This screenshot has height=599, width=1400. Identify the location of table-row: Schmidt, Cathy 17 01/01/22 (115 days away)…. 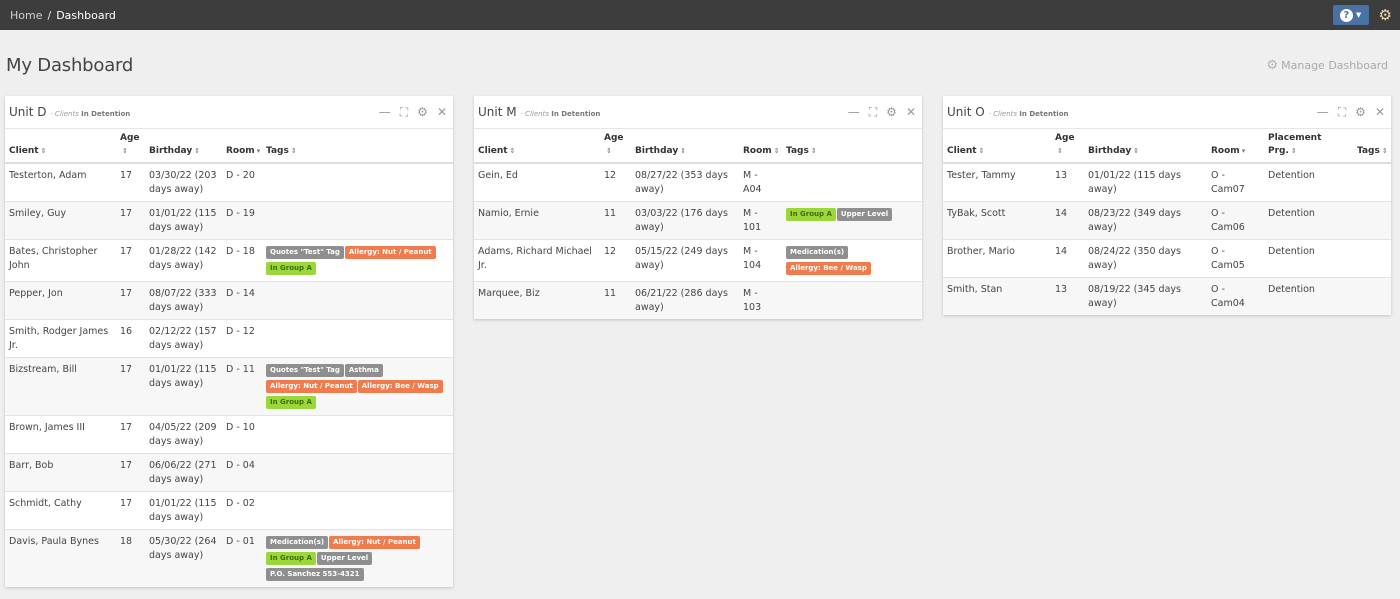
(229, 510).